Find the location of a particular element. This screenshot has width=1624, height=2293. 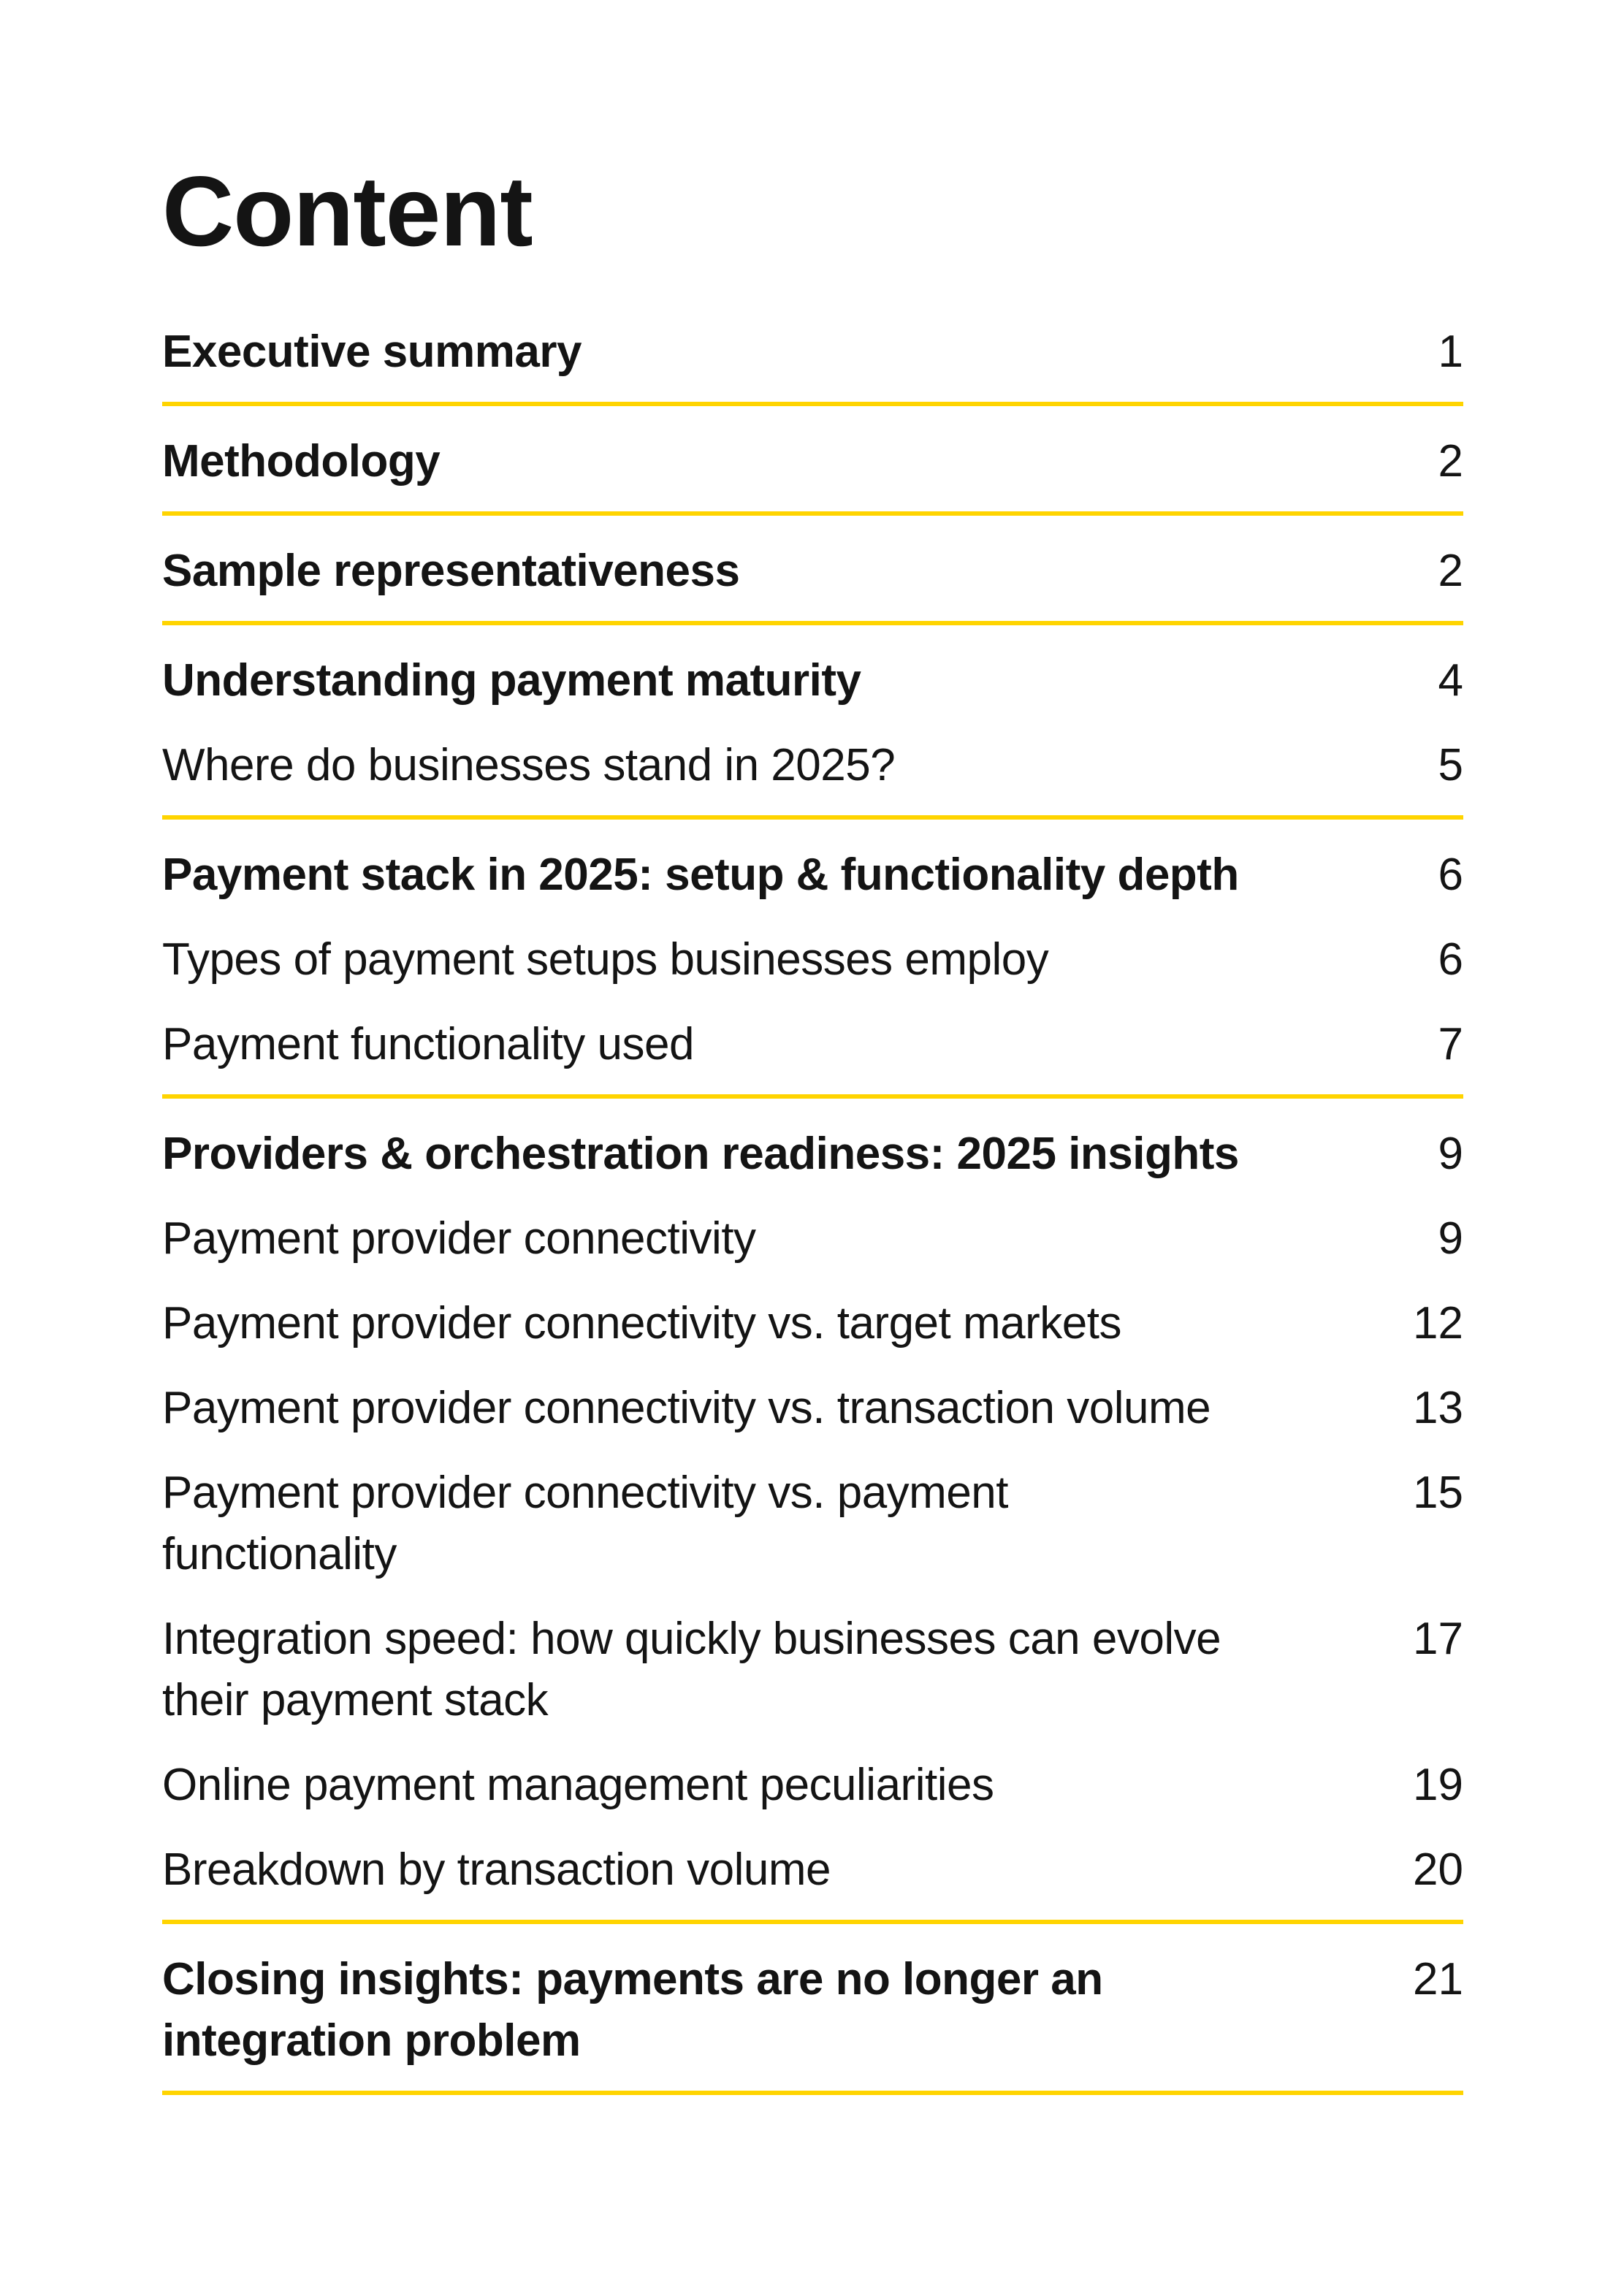

toc-entry-label: Understanding payment maturity is located at coordinates (512, 680).